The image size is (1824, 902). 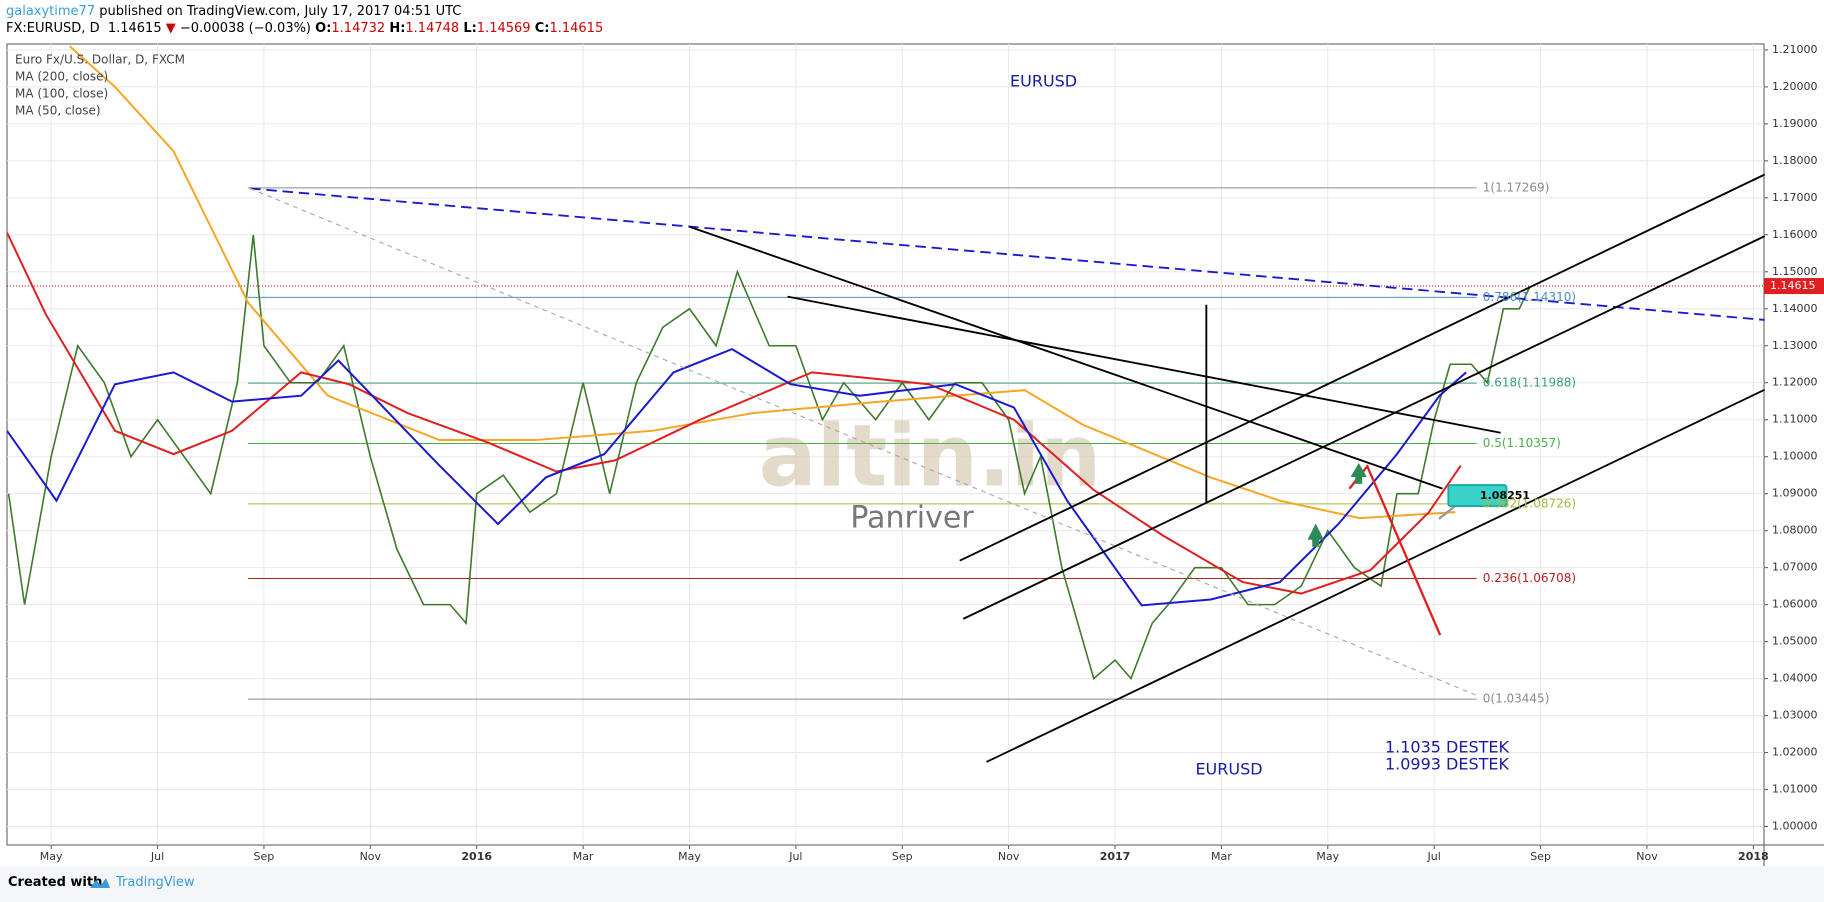 I want to click on y-tick-label: 1.15000, so click(x=1795, y=271).